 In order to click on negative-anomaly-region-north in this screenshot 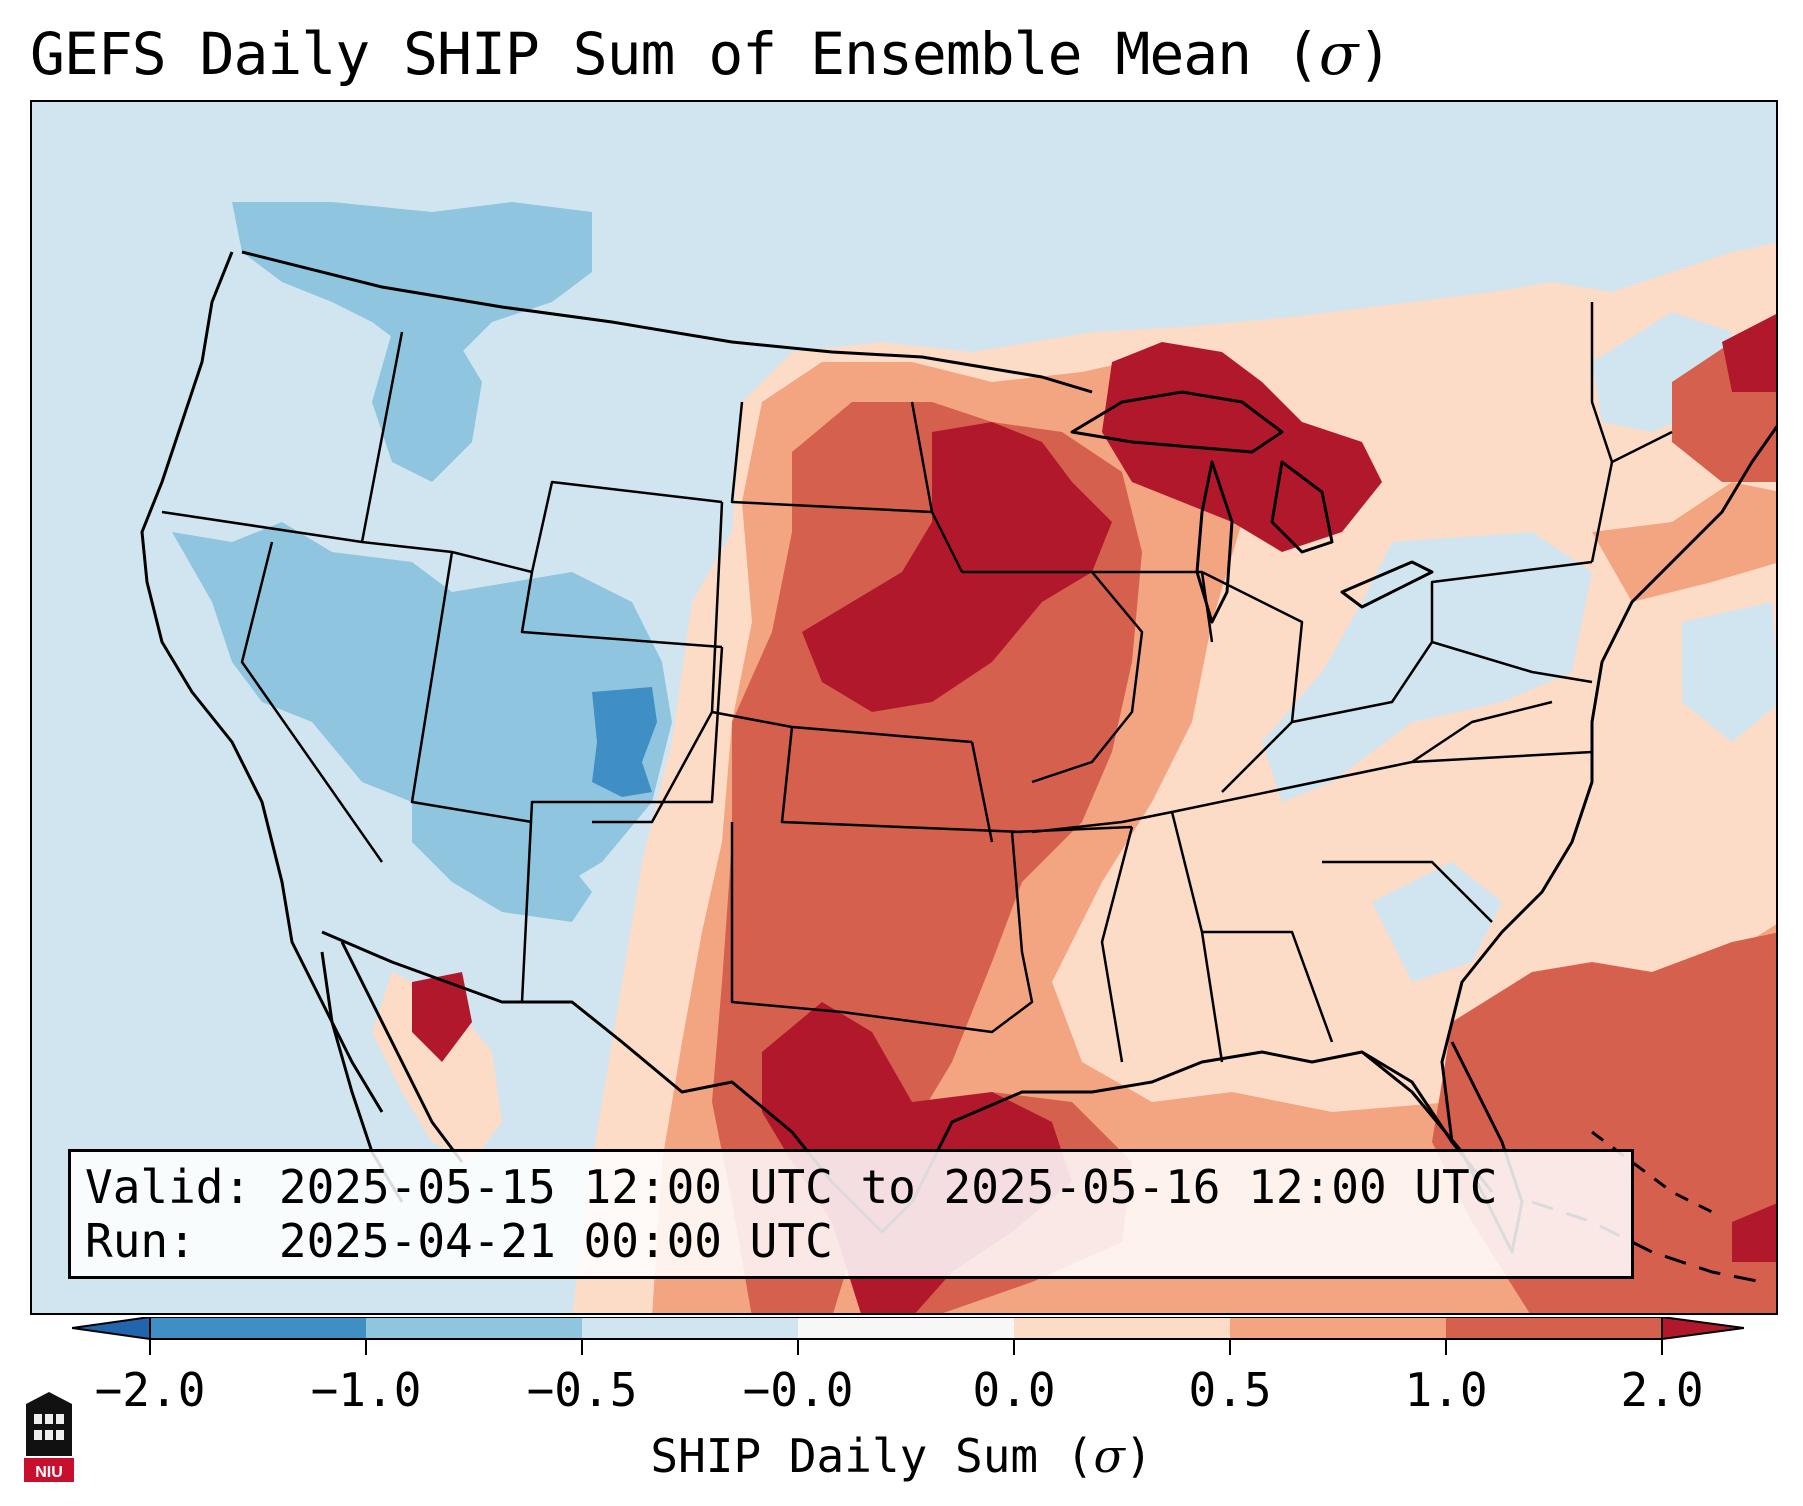, I will do `click(412, 282)`.